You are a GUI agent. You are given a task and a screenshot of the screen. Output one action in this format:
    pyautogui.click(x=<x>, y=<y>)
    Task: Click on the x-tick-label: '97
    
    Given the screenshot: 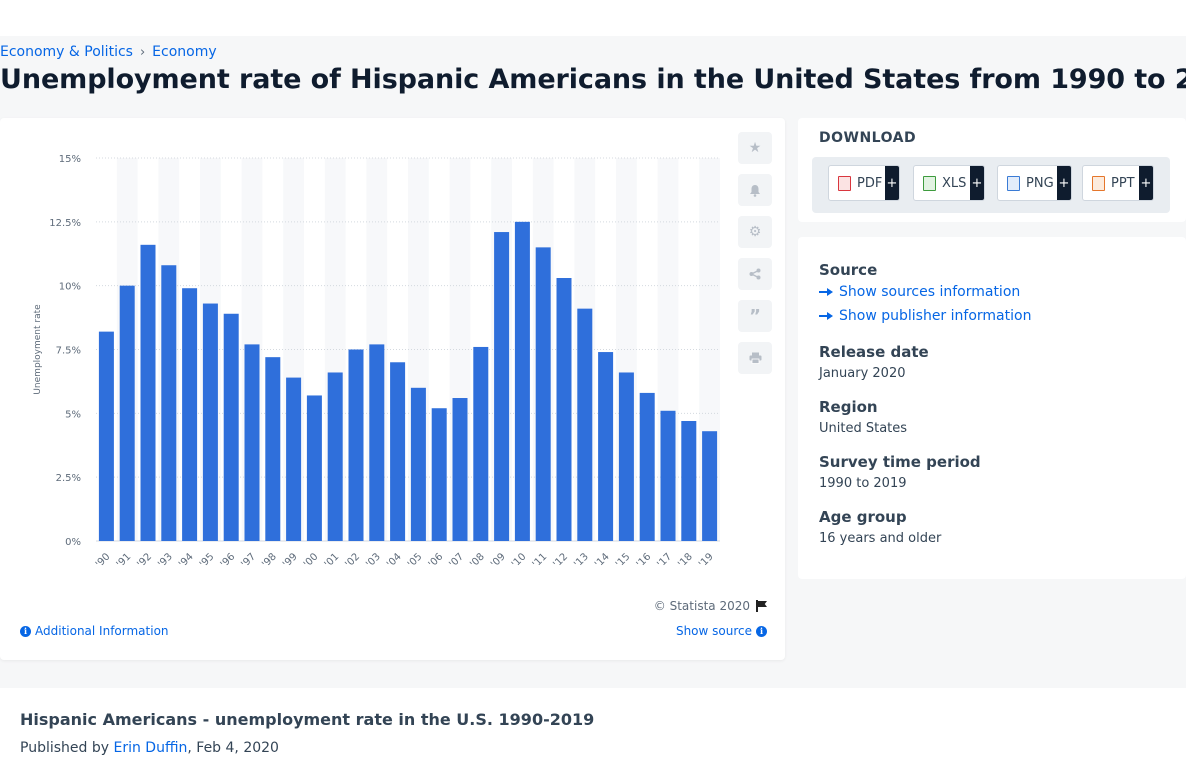 What is the action you would take?
    pyautogui.click(x=248, y=560)
    